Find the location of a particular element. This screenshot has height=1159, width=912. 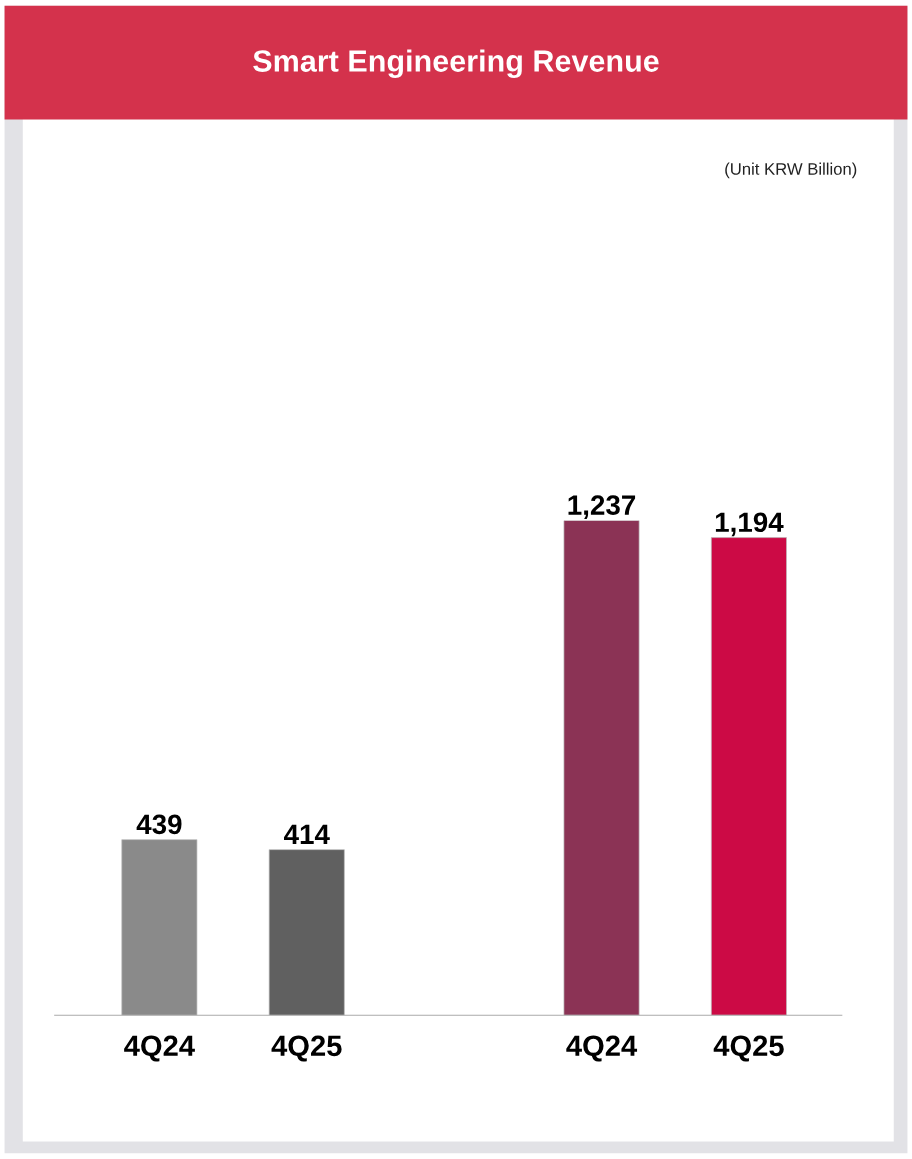

text: (Unit KRW Billion) is located at coordinates (791, 170).